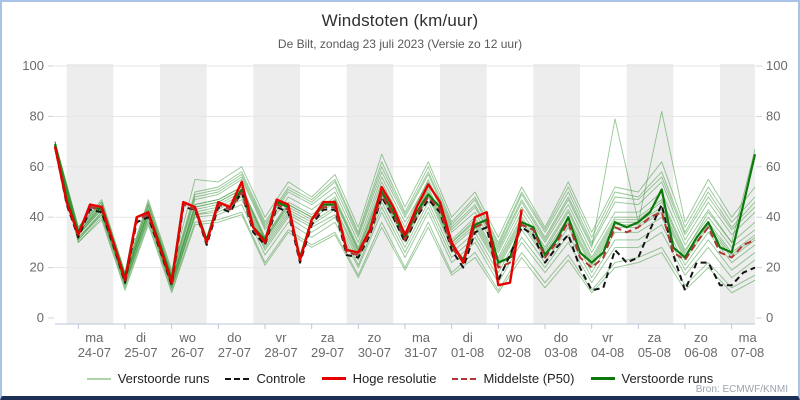  Describe the element at coordinates (140, 352) in the screenshot. I see `x-day-label: 25-07` at that location.